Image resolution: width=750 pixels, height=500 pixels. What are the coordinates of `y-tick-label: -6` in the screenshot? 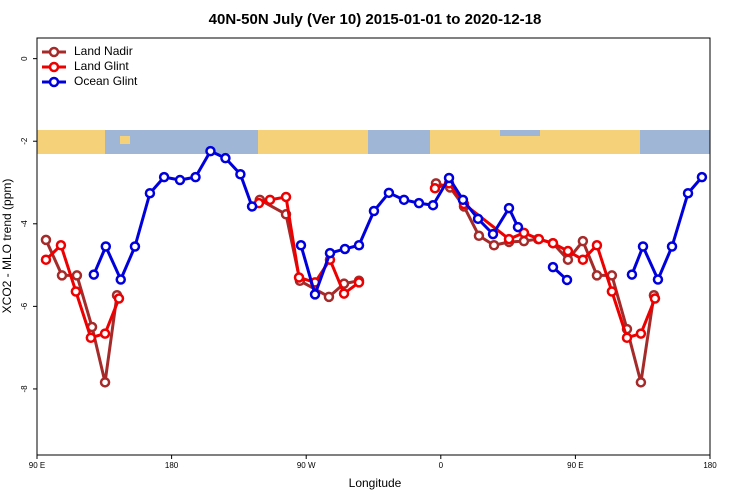 It's located at (24, 306).